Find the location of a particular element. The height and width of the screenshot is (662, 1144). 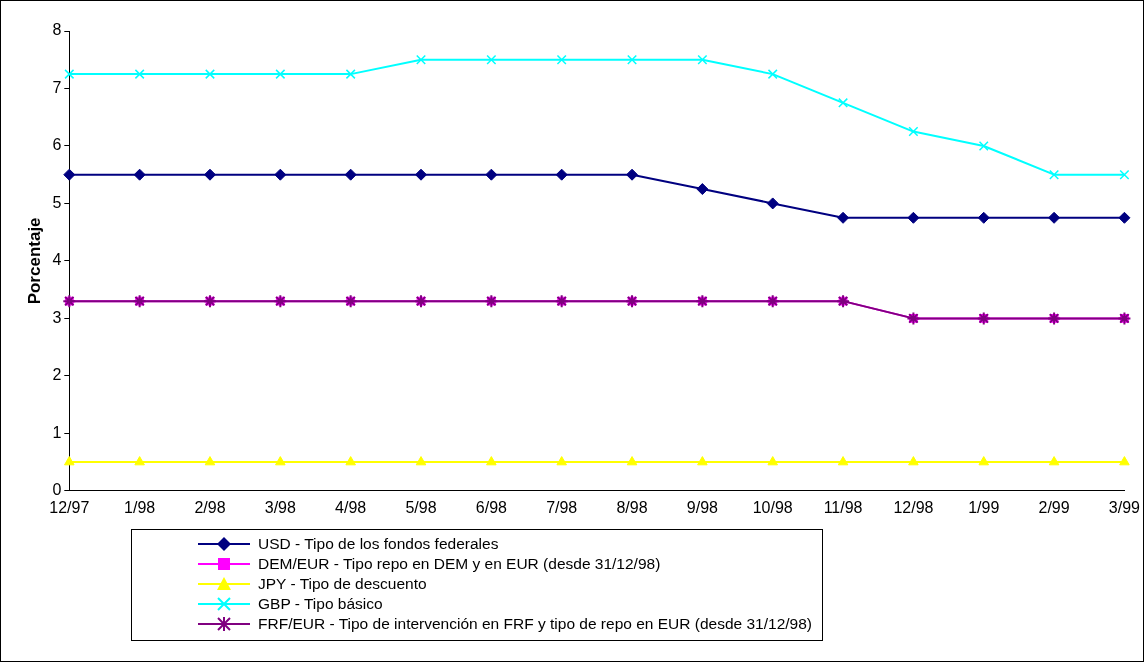

x-tick-label: 4/98 is located at coordinates (351, 507).